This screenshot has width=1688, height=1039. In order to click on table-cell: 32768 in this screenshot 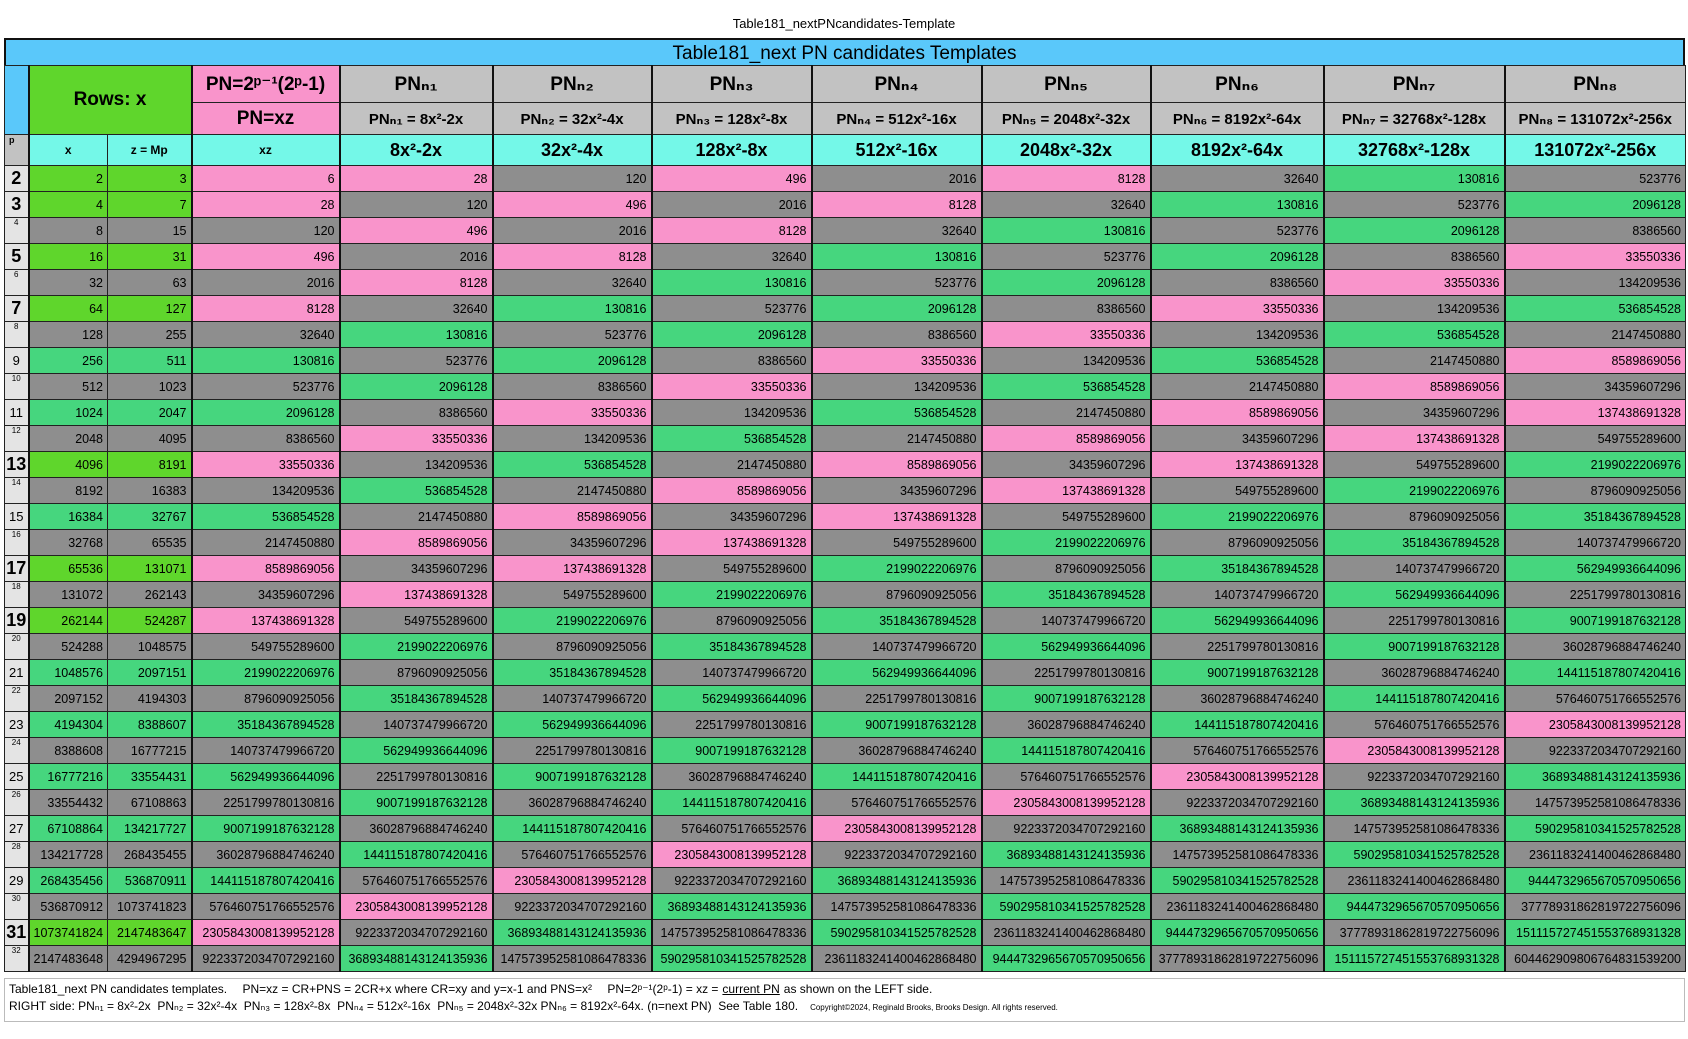, I will do `click(67, 542)`.